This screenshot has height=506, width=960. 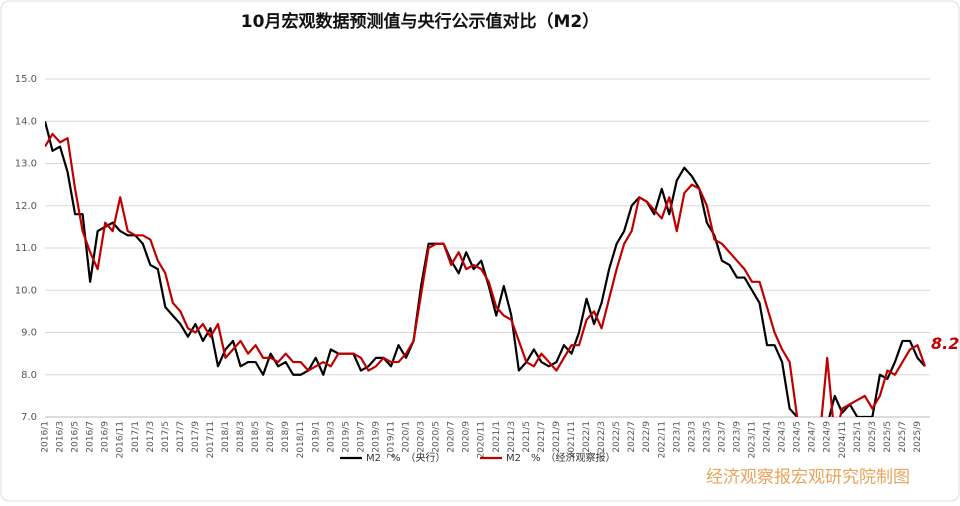 I want to click on y-tick-label: 12.0, so click(x=26, y=206).